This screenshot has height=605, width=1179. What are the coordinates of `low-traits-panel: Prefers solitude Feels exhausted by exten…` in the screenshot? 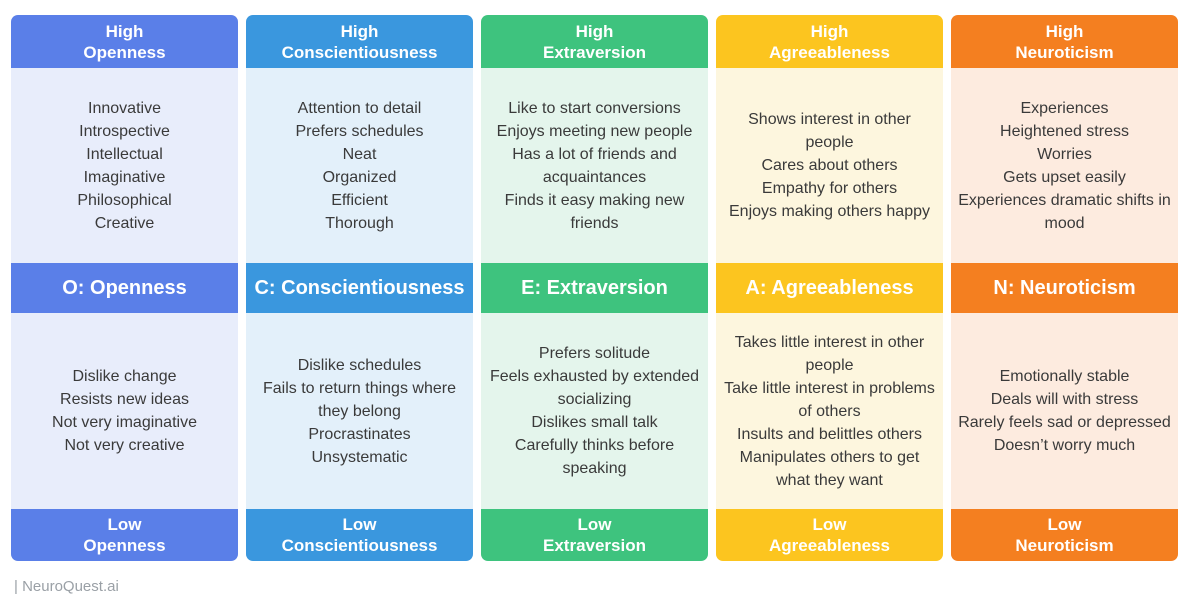 It's located at (594, 411).